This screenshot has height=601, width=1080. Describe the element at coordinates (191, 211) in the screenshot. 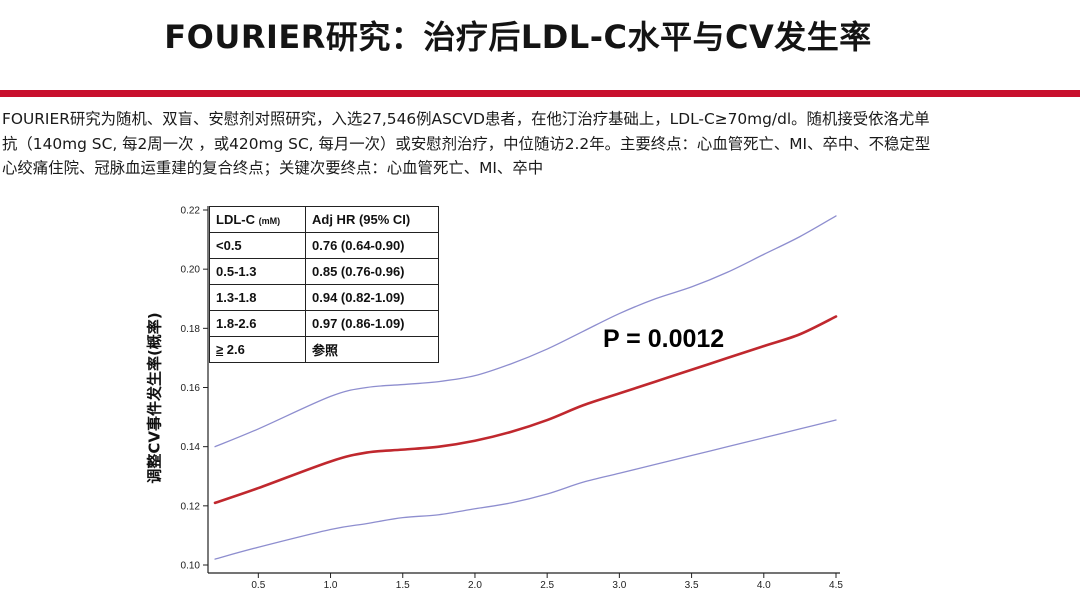

I see `y-tick-label: 0.22` at that location.